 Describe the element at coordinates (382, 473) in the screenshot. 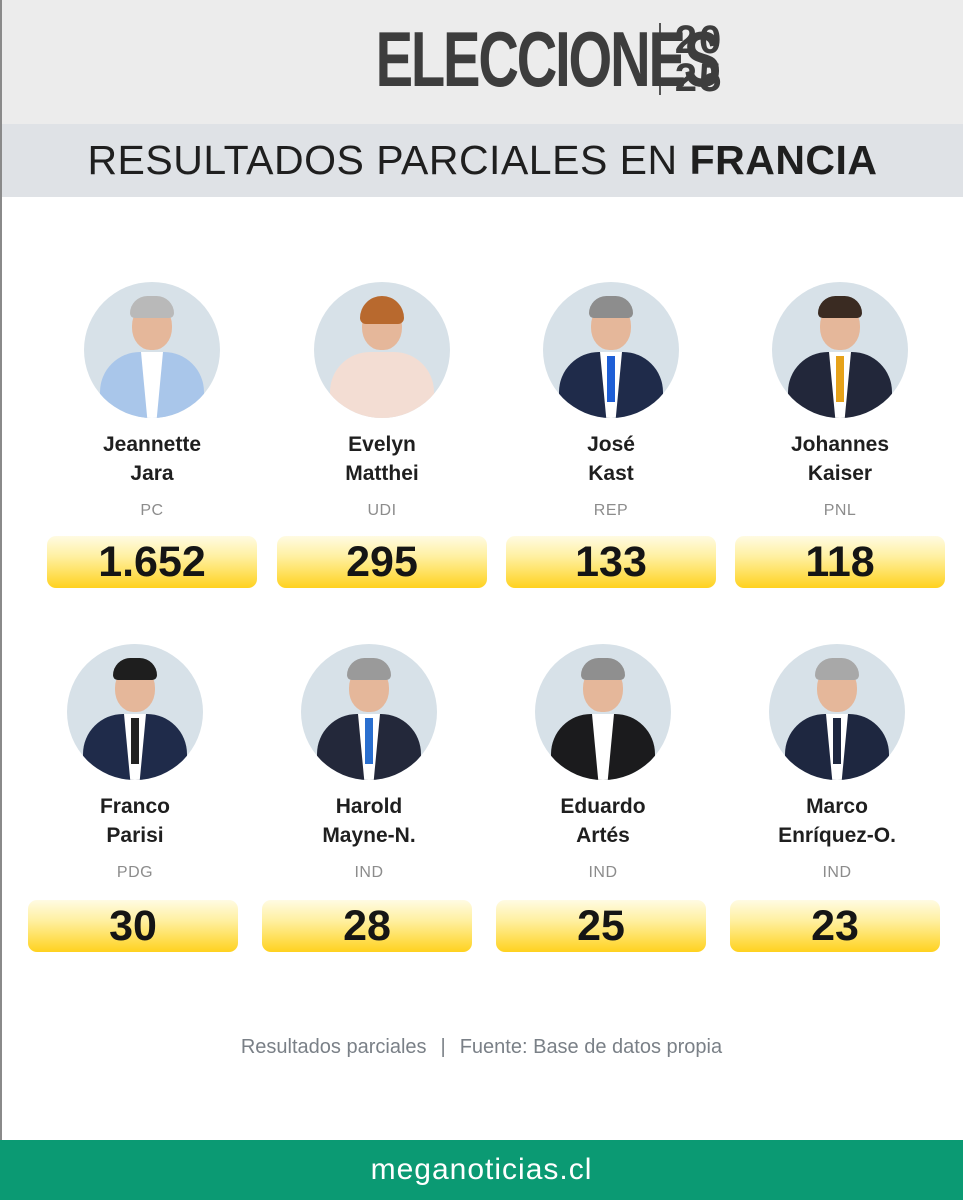

I see `candidate-last-name: Matthei` at that location.